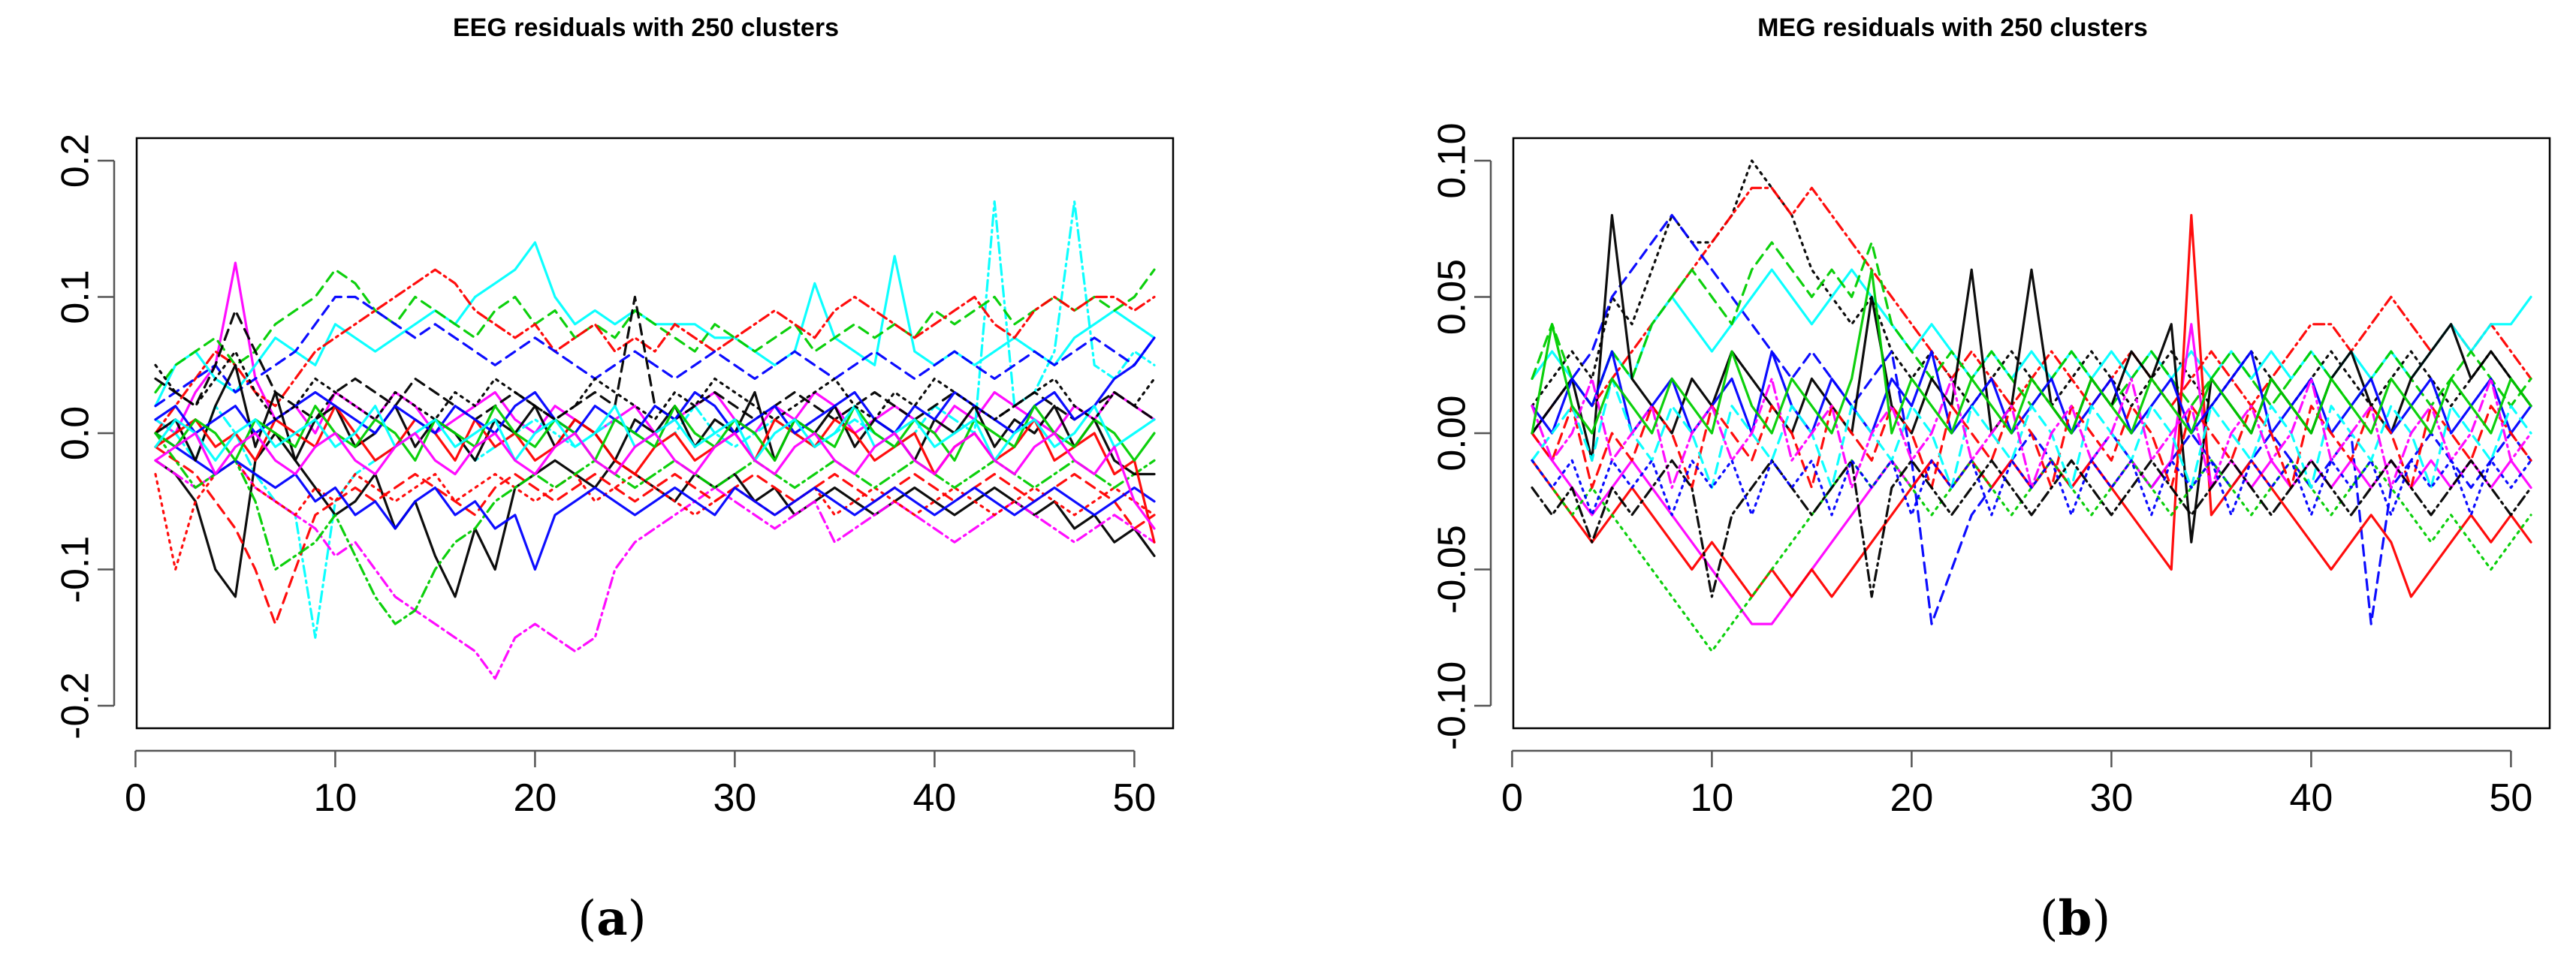 The height and width of the screenshot is (967, 2576). What do you see at coordinates (1512, 798) in the screenshot?
I see `x-tick-label-meg-0: 0` at bounding box center [1512, 798].